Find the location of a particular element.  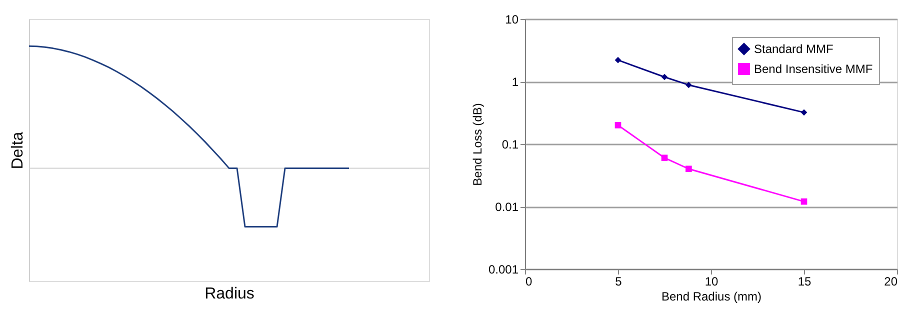

x-tick-label: 15 is located at coordinates (805, 281).